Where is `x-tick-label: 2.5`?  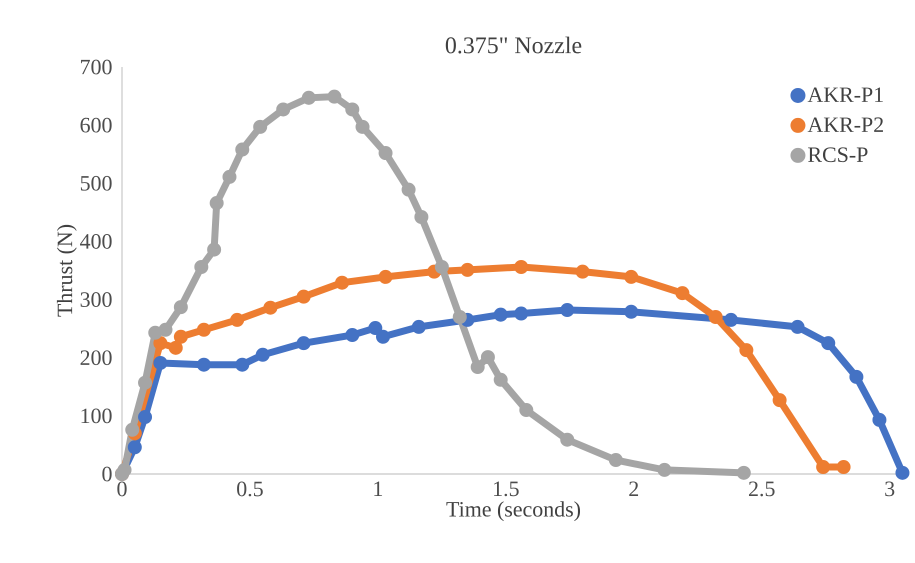
x-tick-label: 2.5 is located at coordinates (761, 489).